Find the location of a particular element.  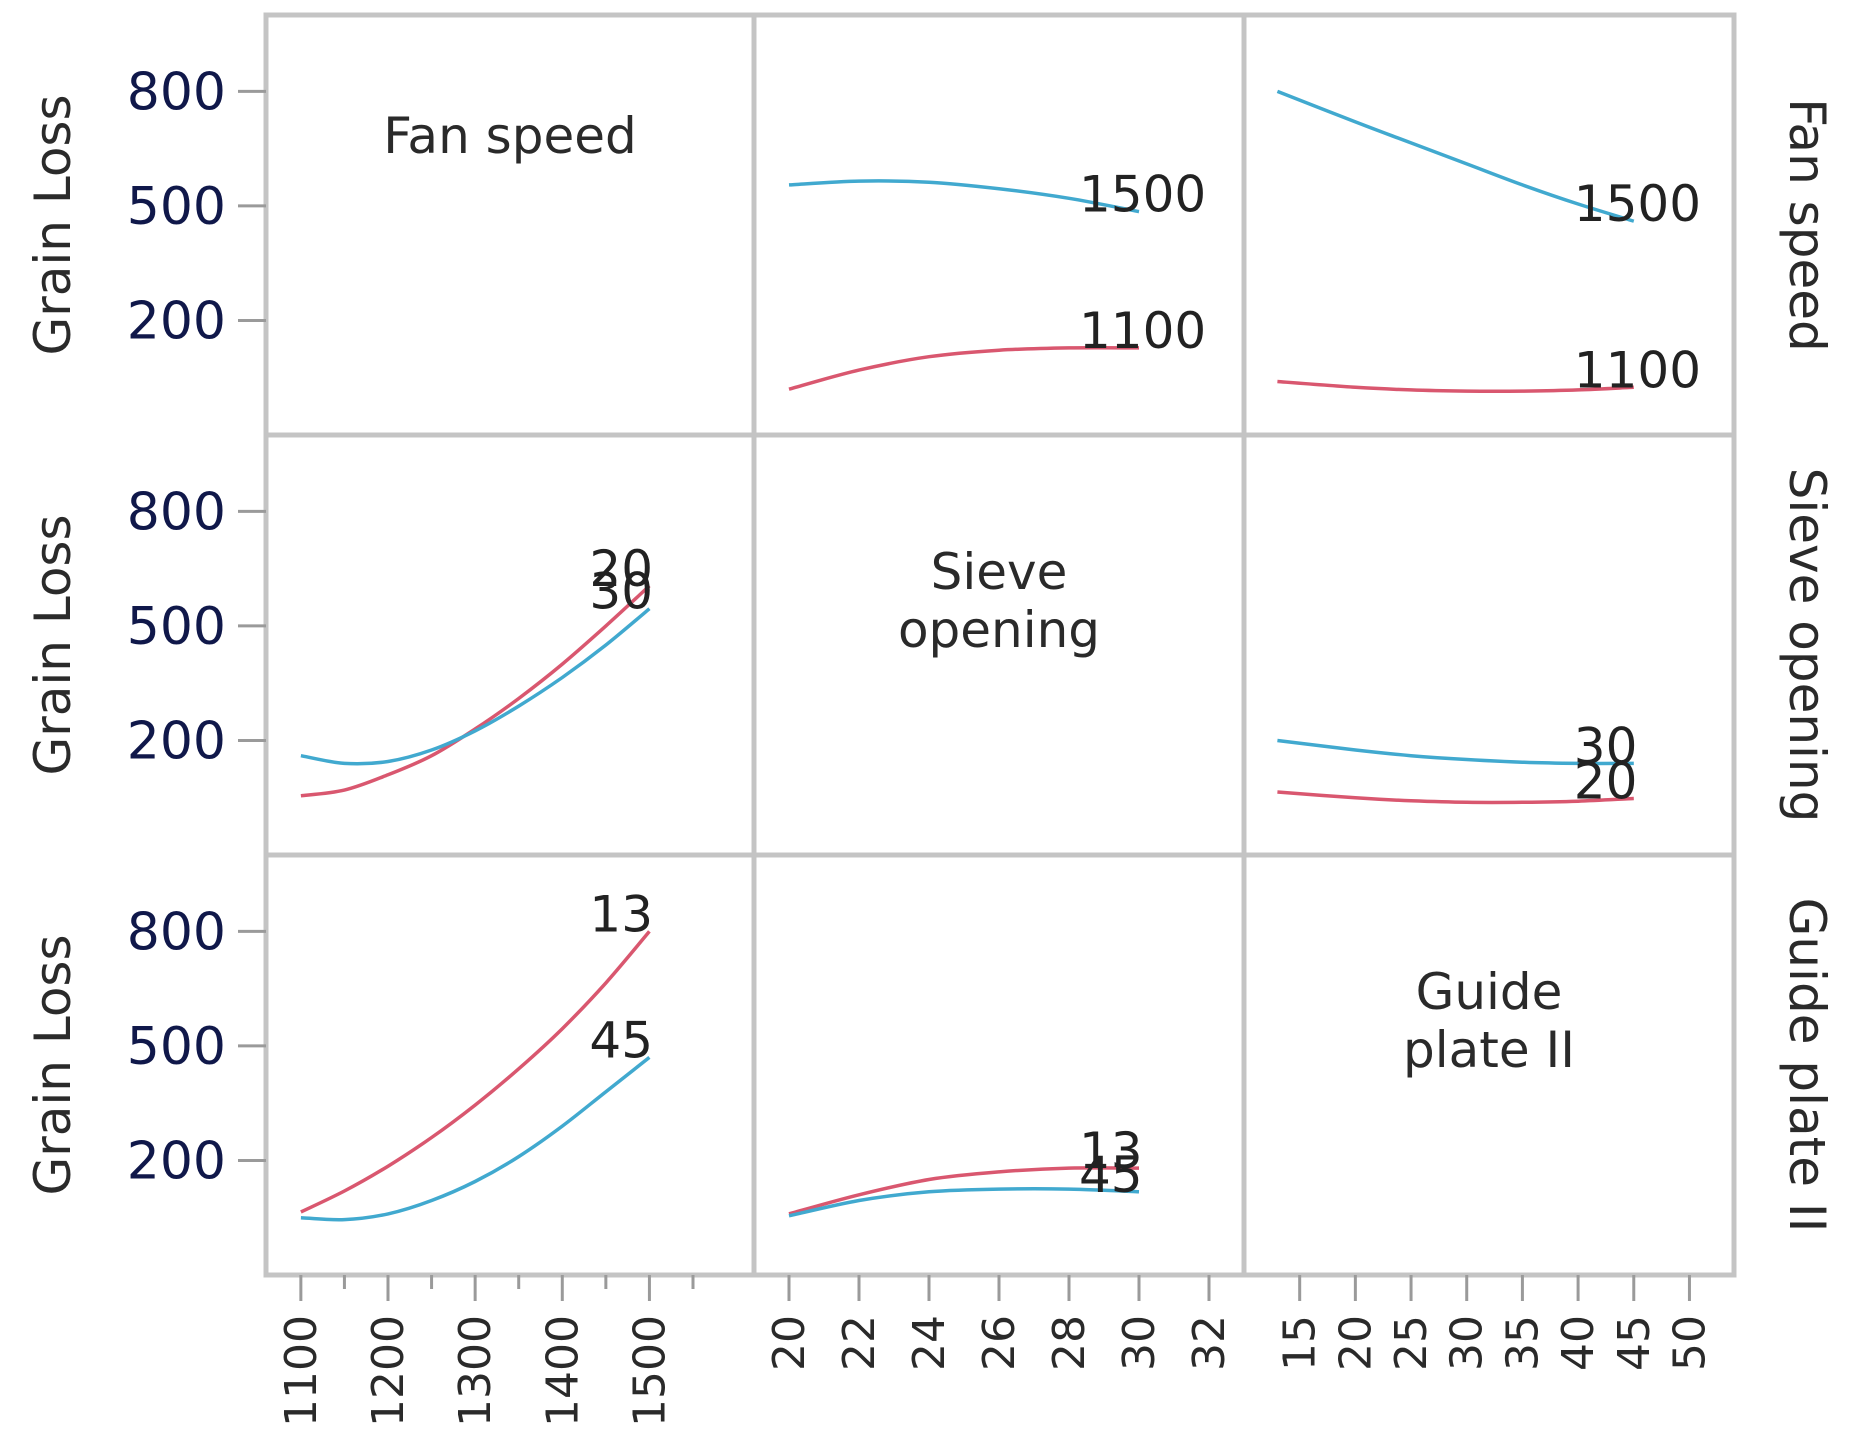

x-tick-label-c2-15: 15 is located at coordinates (1300, 1343).